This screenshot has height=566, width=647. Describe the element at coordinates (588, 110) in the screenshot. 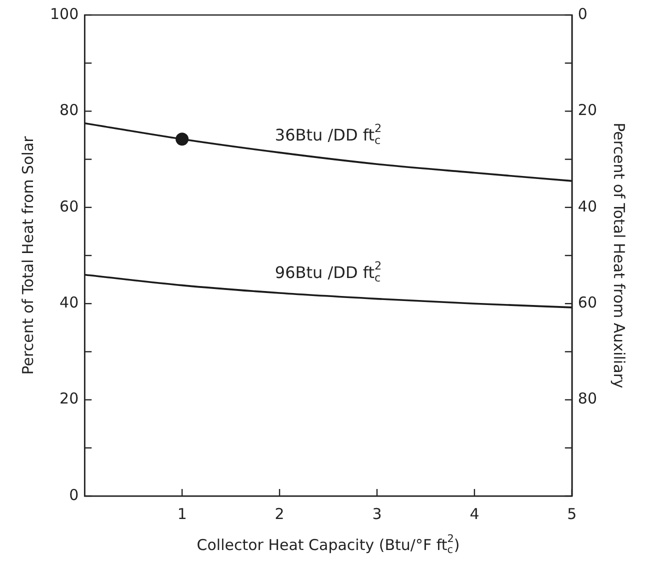

I see `y2-tick-label: 20` at that location.